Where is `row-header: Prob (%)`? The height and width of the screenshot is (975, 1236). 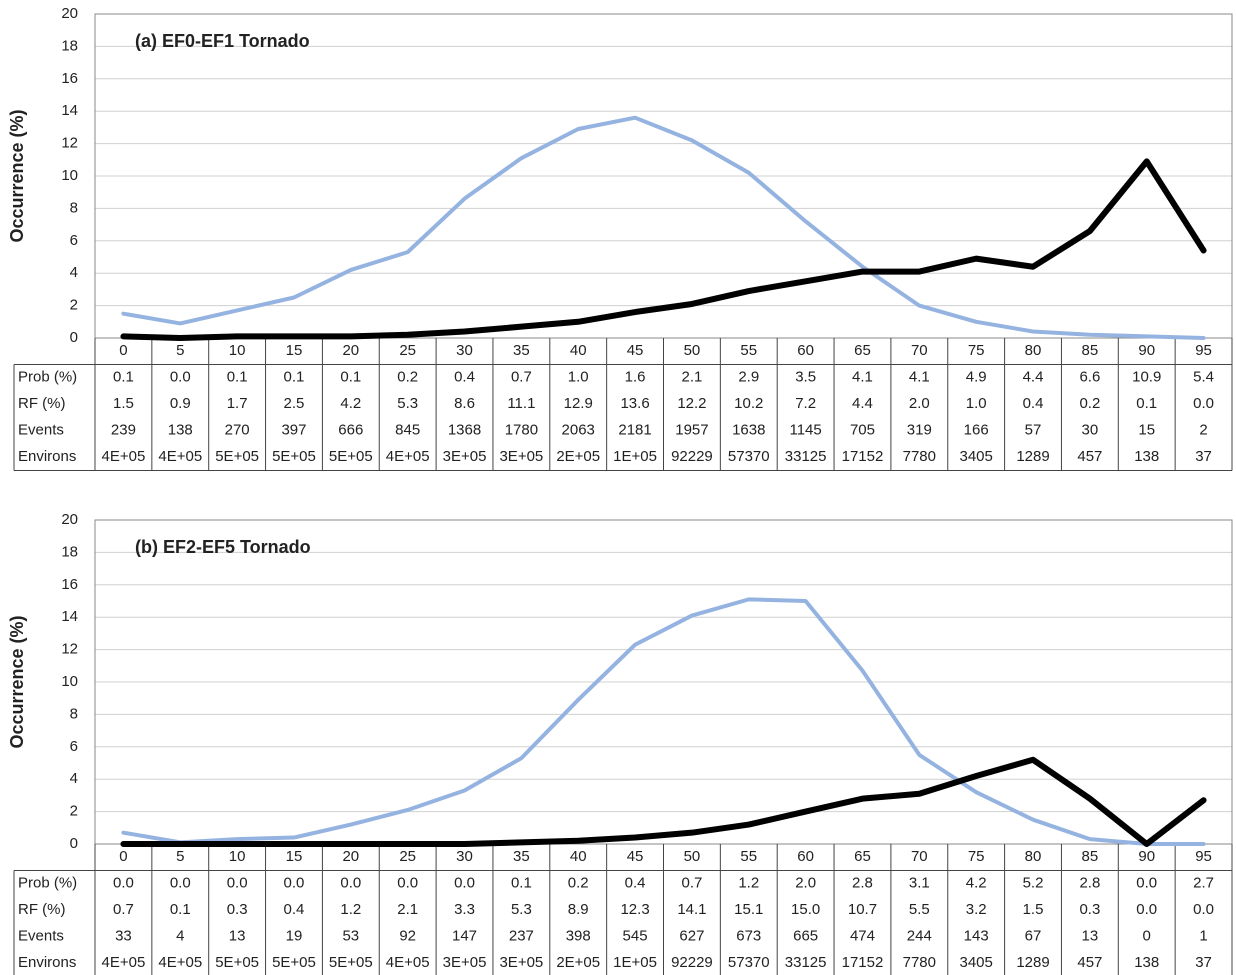 row-header: Prob (%) is located at coordinates (47, 883).